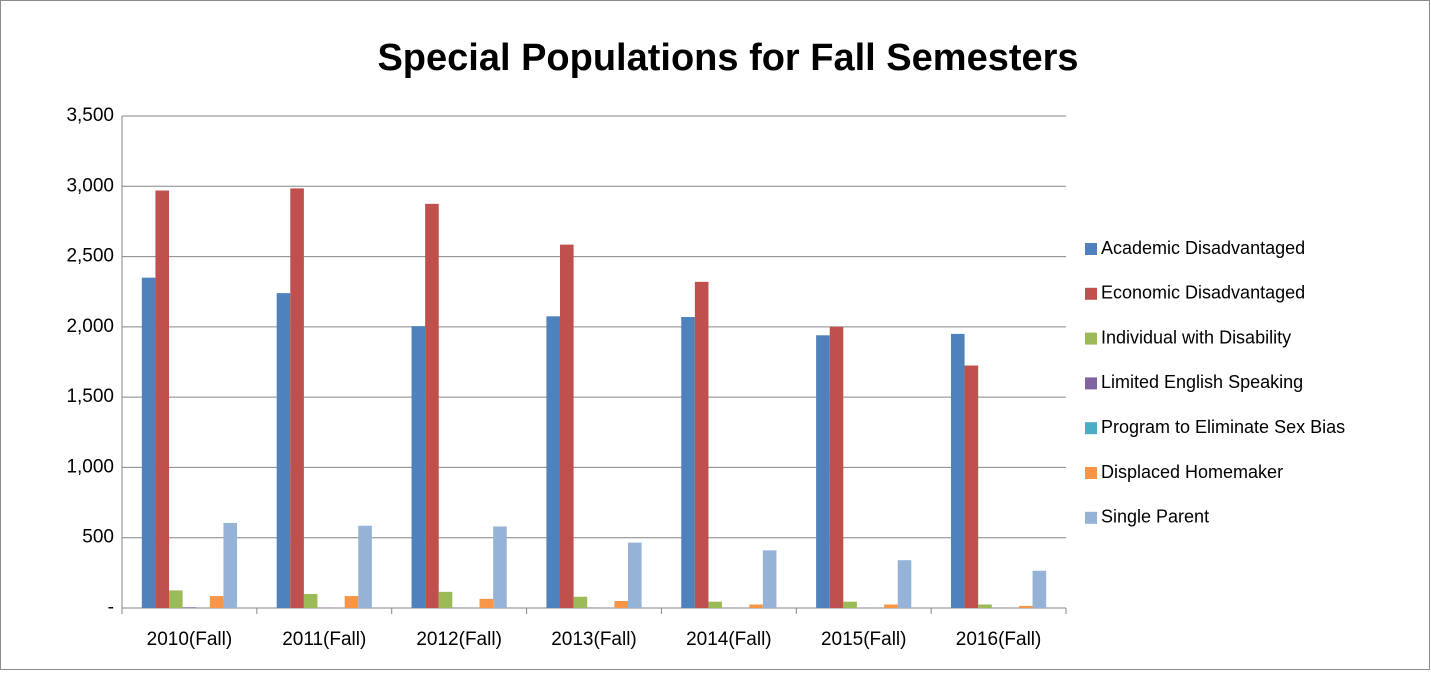 This screenshot has width=1431, height=675. I want to click on legend-label: Displaced Homemaker, so click(1192, 472).